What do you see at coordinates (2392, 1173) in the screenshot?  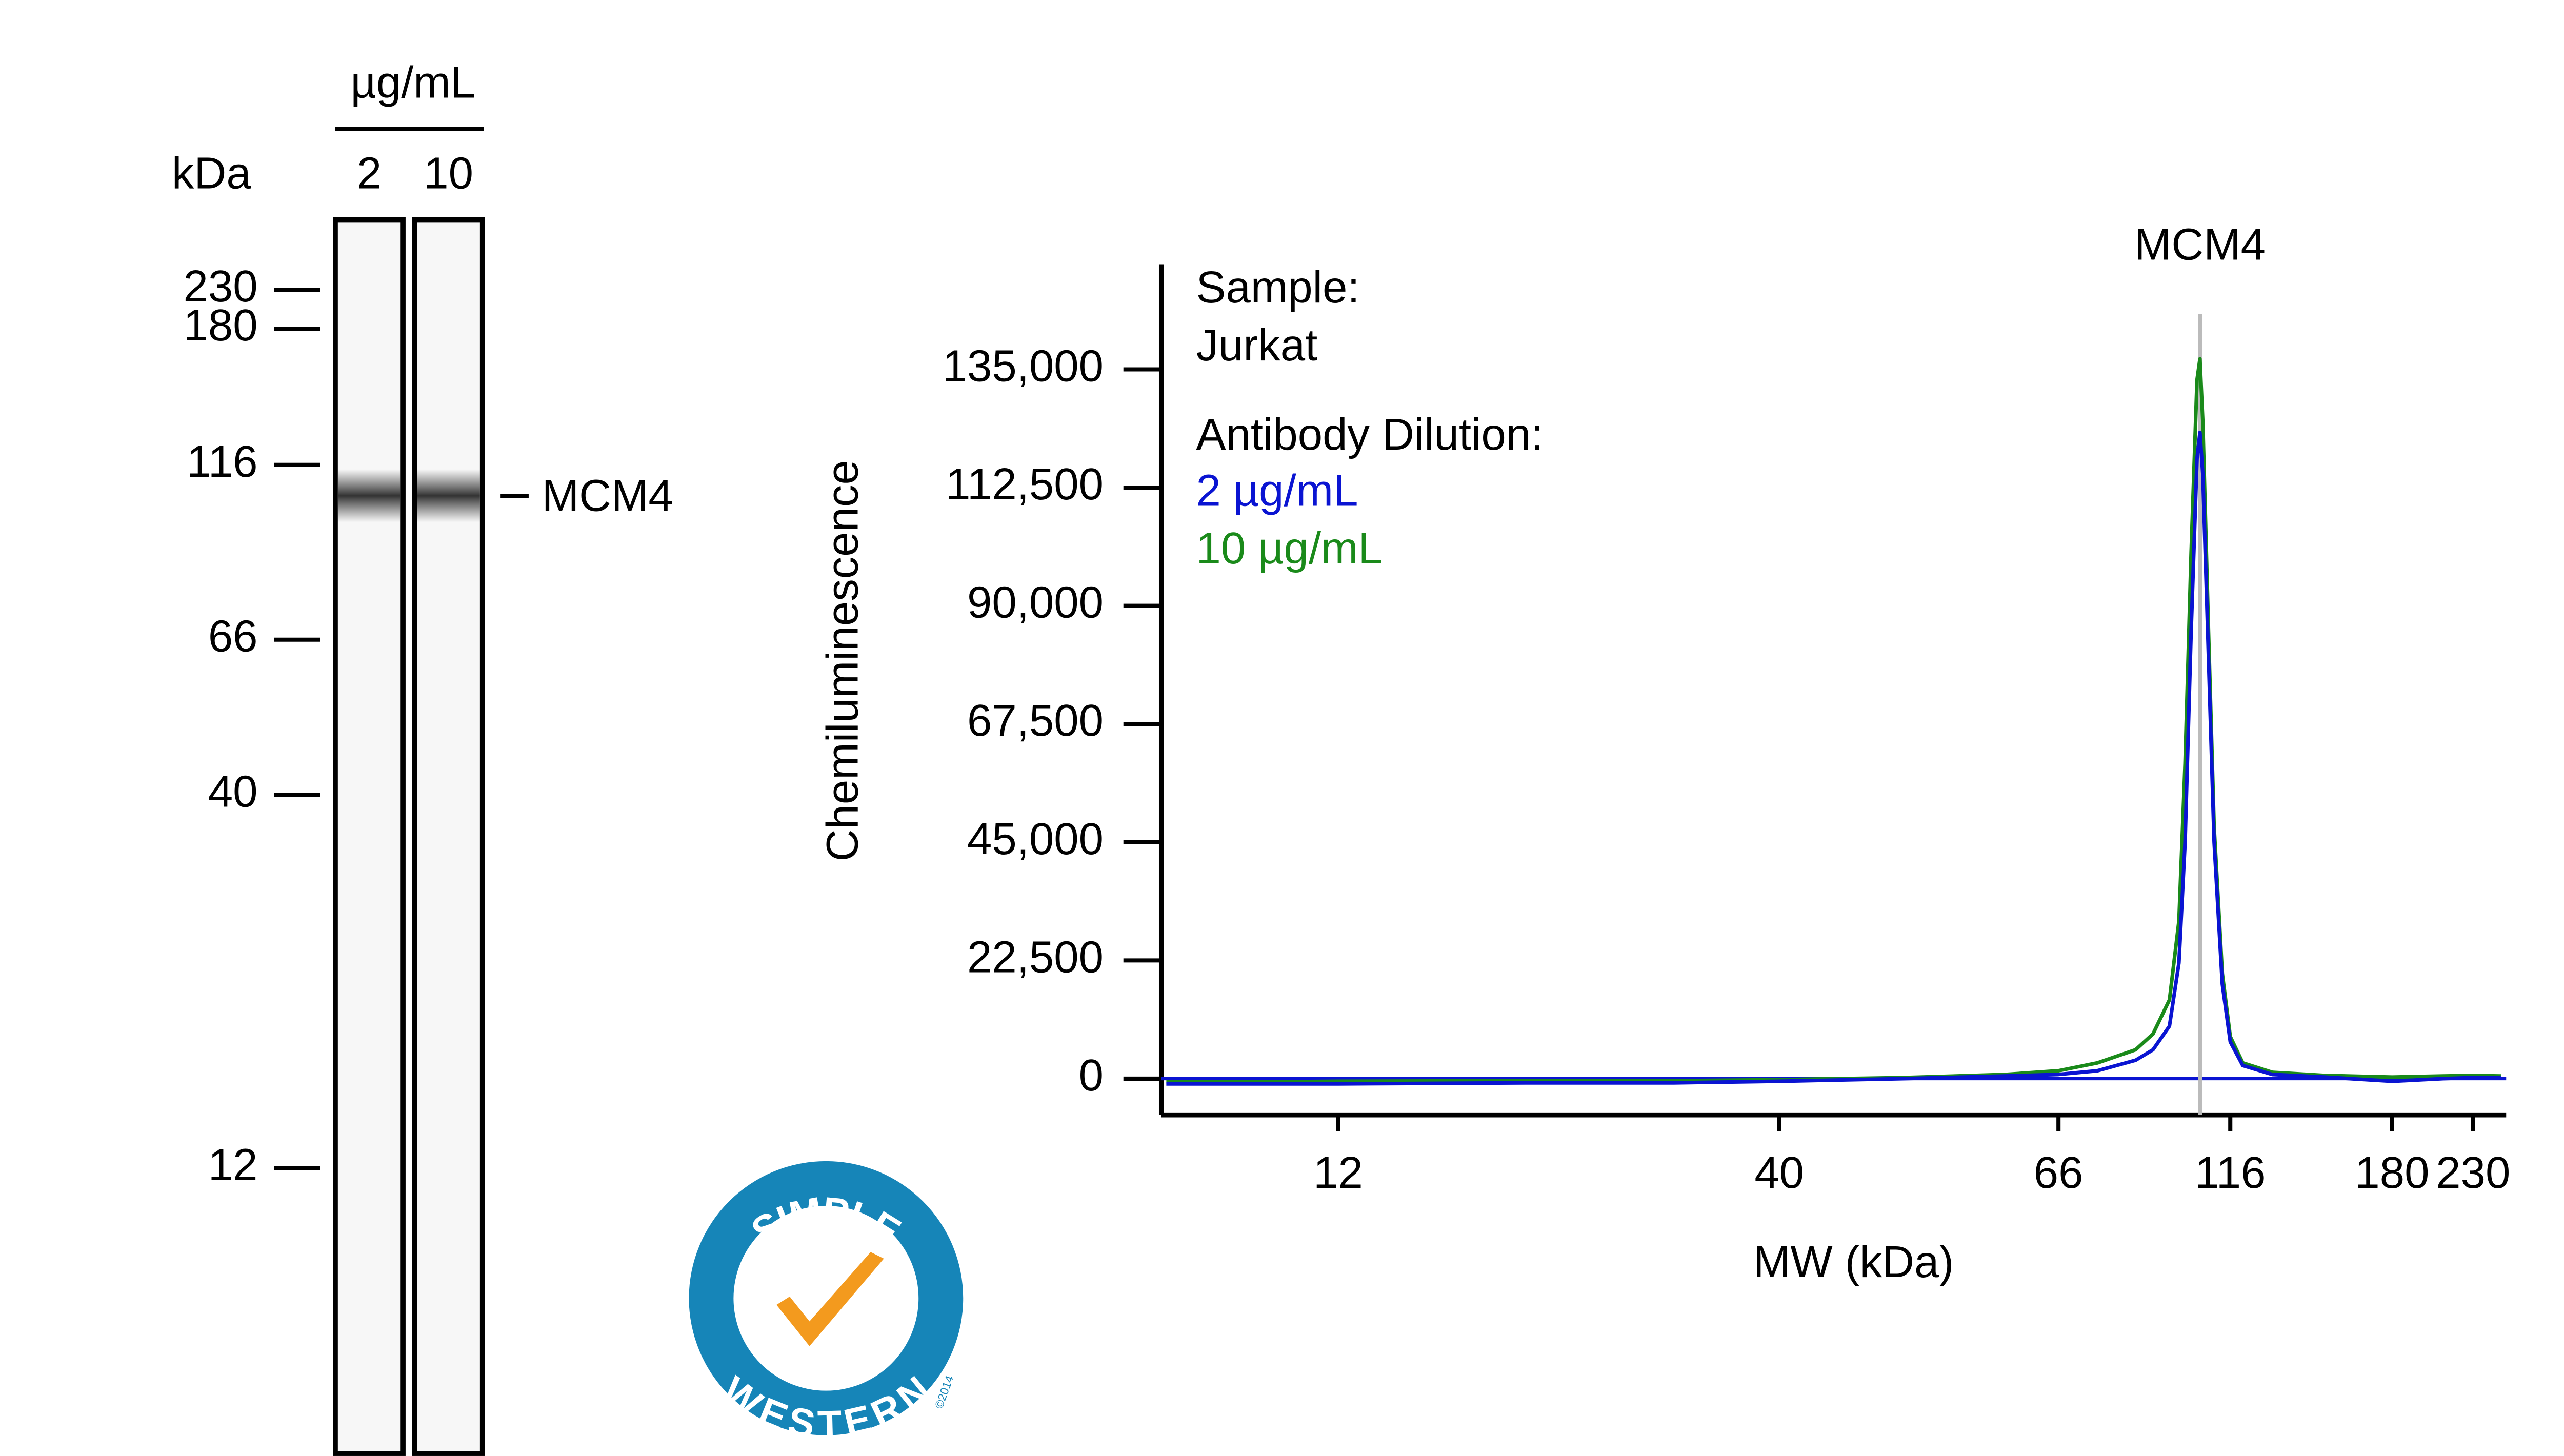 I see `x-tick-label: 180` at bounding box center [2392, 1173].